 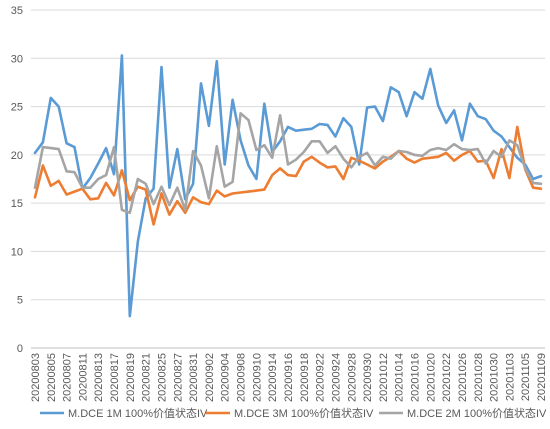 What do you see at coordinates (542, 377) in the screenshot?
I see `x-tick-label: 20201109` at bounding box center [542, 377].